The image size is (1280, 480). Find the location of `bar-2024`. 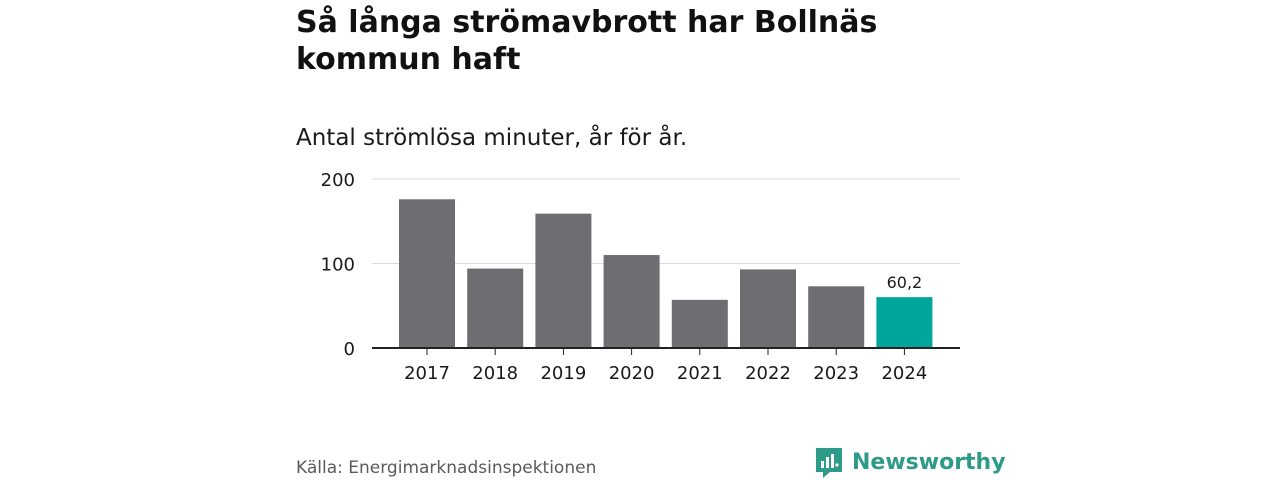

bar-2024 is located at coordinates (904, 322).